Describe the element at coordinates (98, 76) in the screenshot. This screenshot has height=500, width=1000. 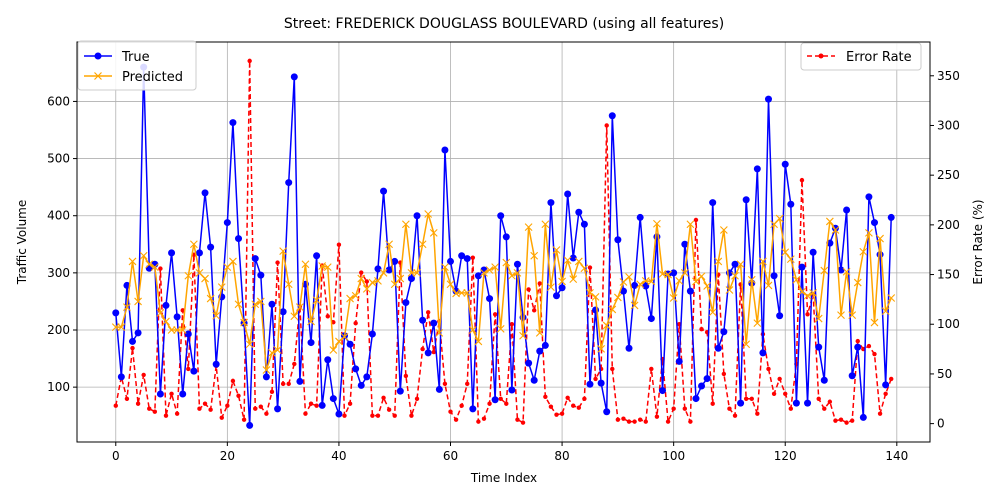
I see `legend-predicted-marker` at that location.